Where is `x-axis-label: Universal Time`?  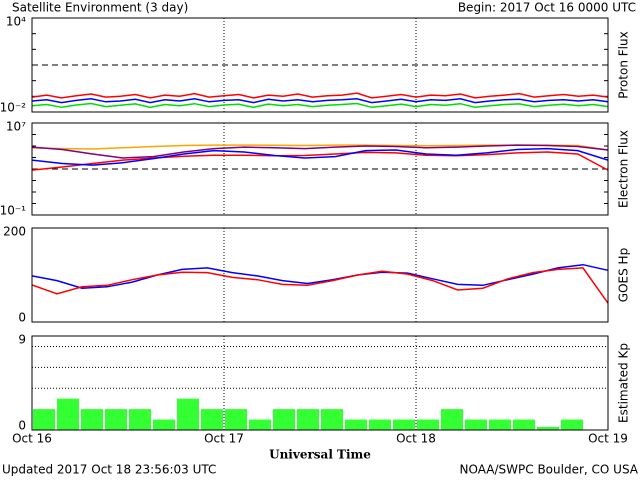
x-axis-label: Universal Time is located at coordinates (320, 455).